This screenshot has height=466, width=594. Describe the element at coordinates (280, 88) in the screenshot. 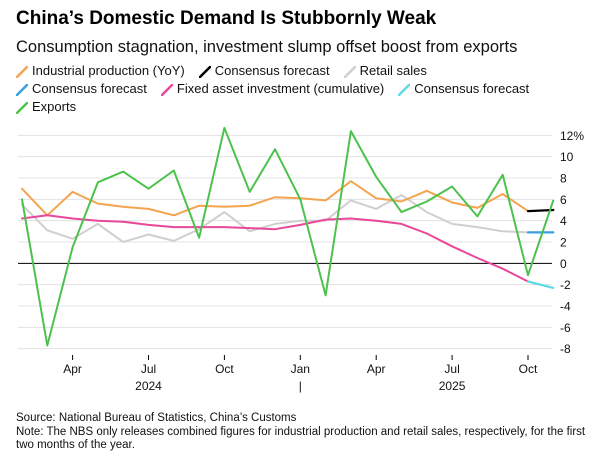

I see `legend-label: Fixed asset investment (cumulative)` at that location.